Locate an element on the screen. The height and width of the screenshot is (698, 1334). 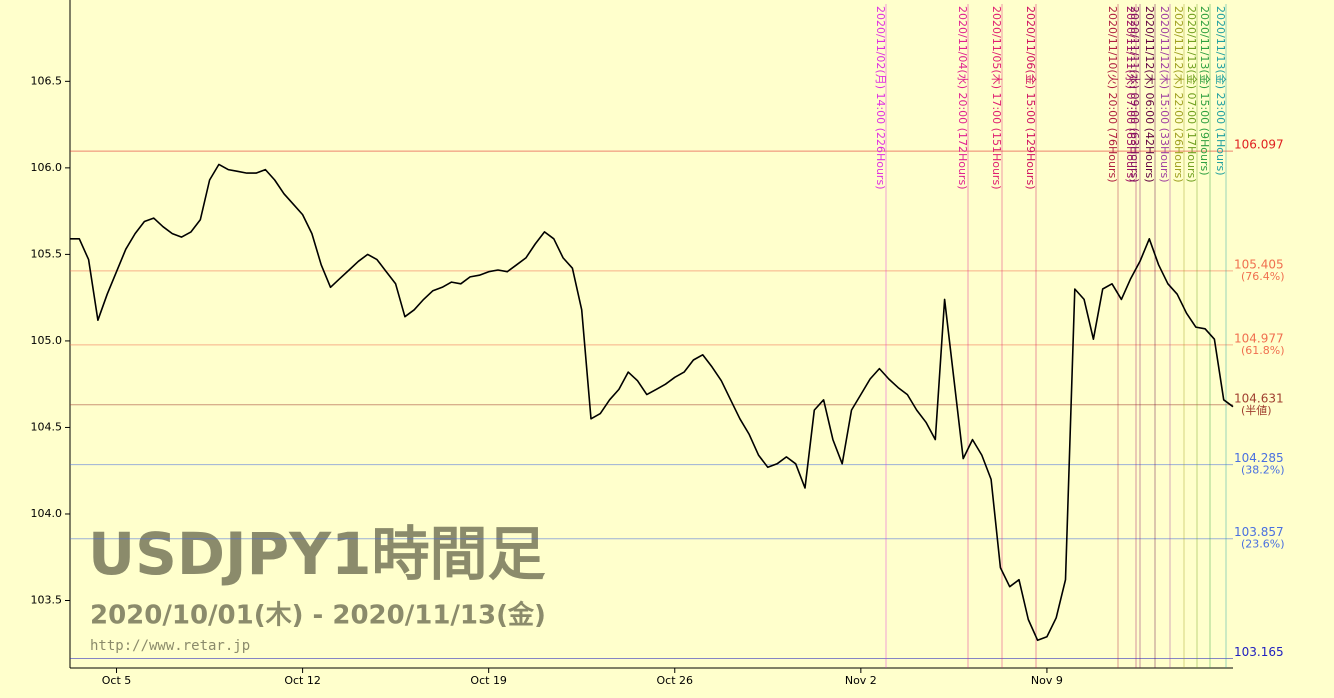
time-marker-label: 2020/11/13(金) 15:00 (9Hours) is located at coordinates (1205, 91).